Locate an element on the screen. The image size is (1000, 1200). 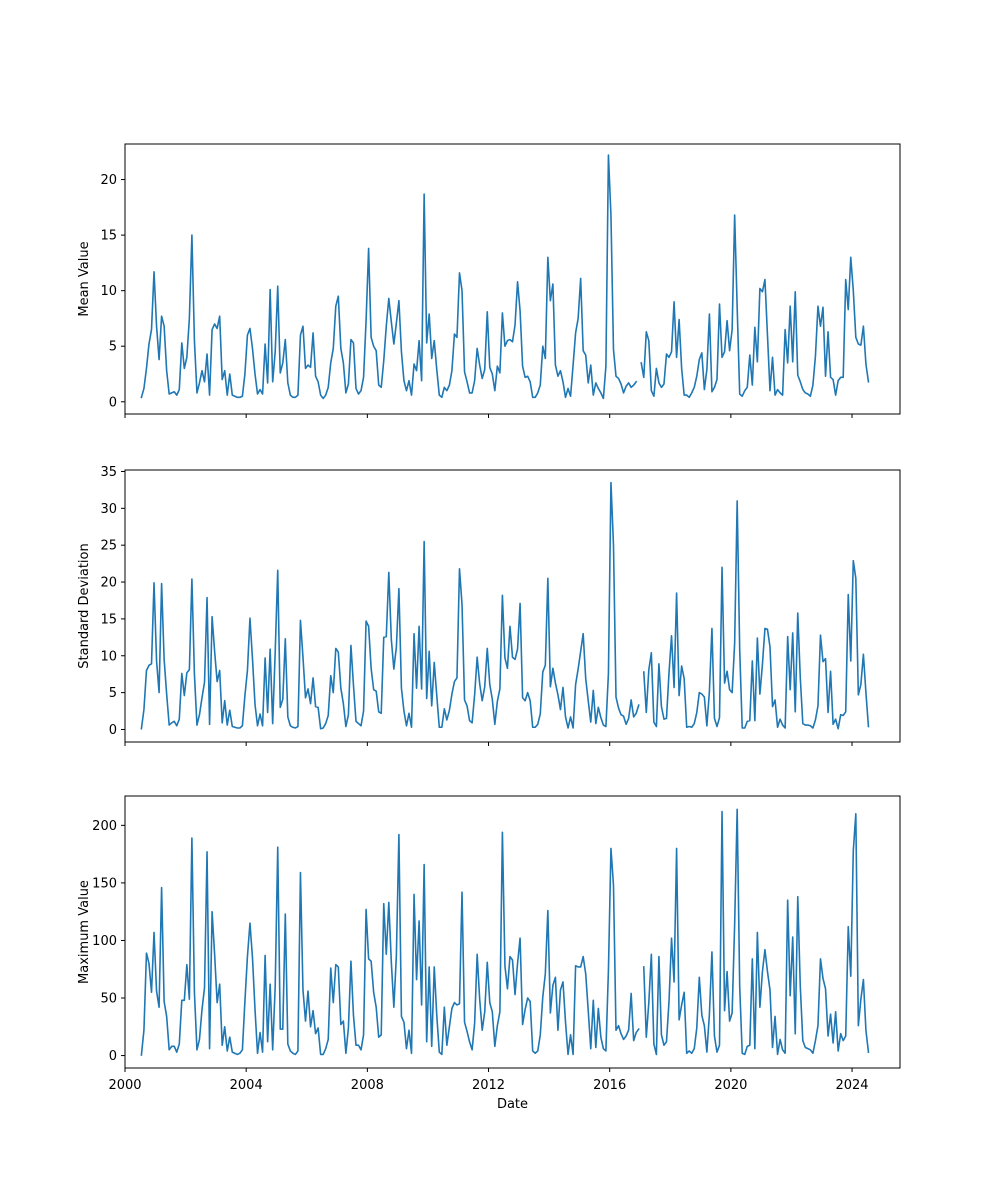
x-tick-label: 2016 is located at coordinates (609, 1085).